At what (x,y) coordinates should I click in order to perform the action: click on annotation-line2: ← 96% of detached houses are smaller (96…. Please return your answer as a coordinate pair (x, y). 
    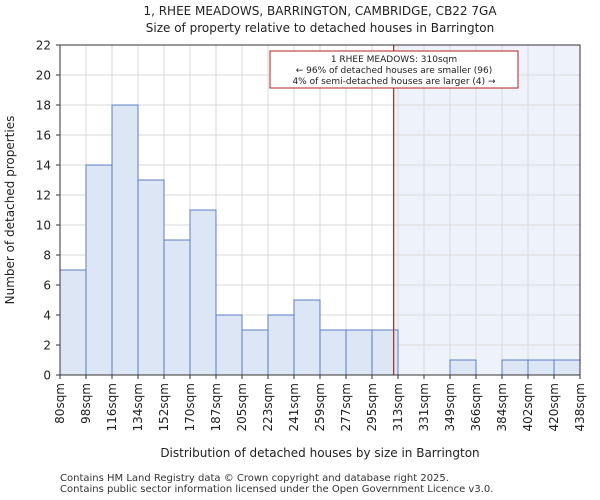
    Looking at the image, I should click on (394, 71).